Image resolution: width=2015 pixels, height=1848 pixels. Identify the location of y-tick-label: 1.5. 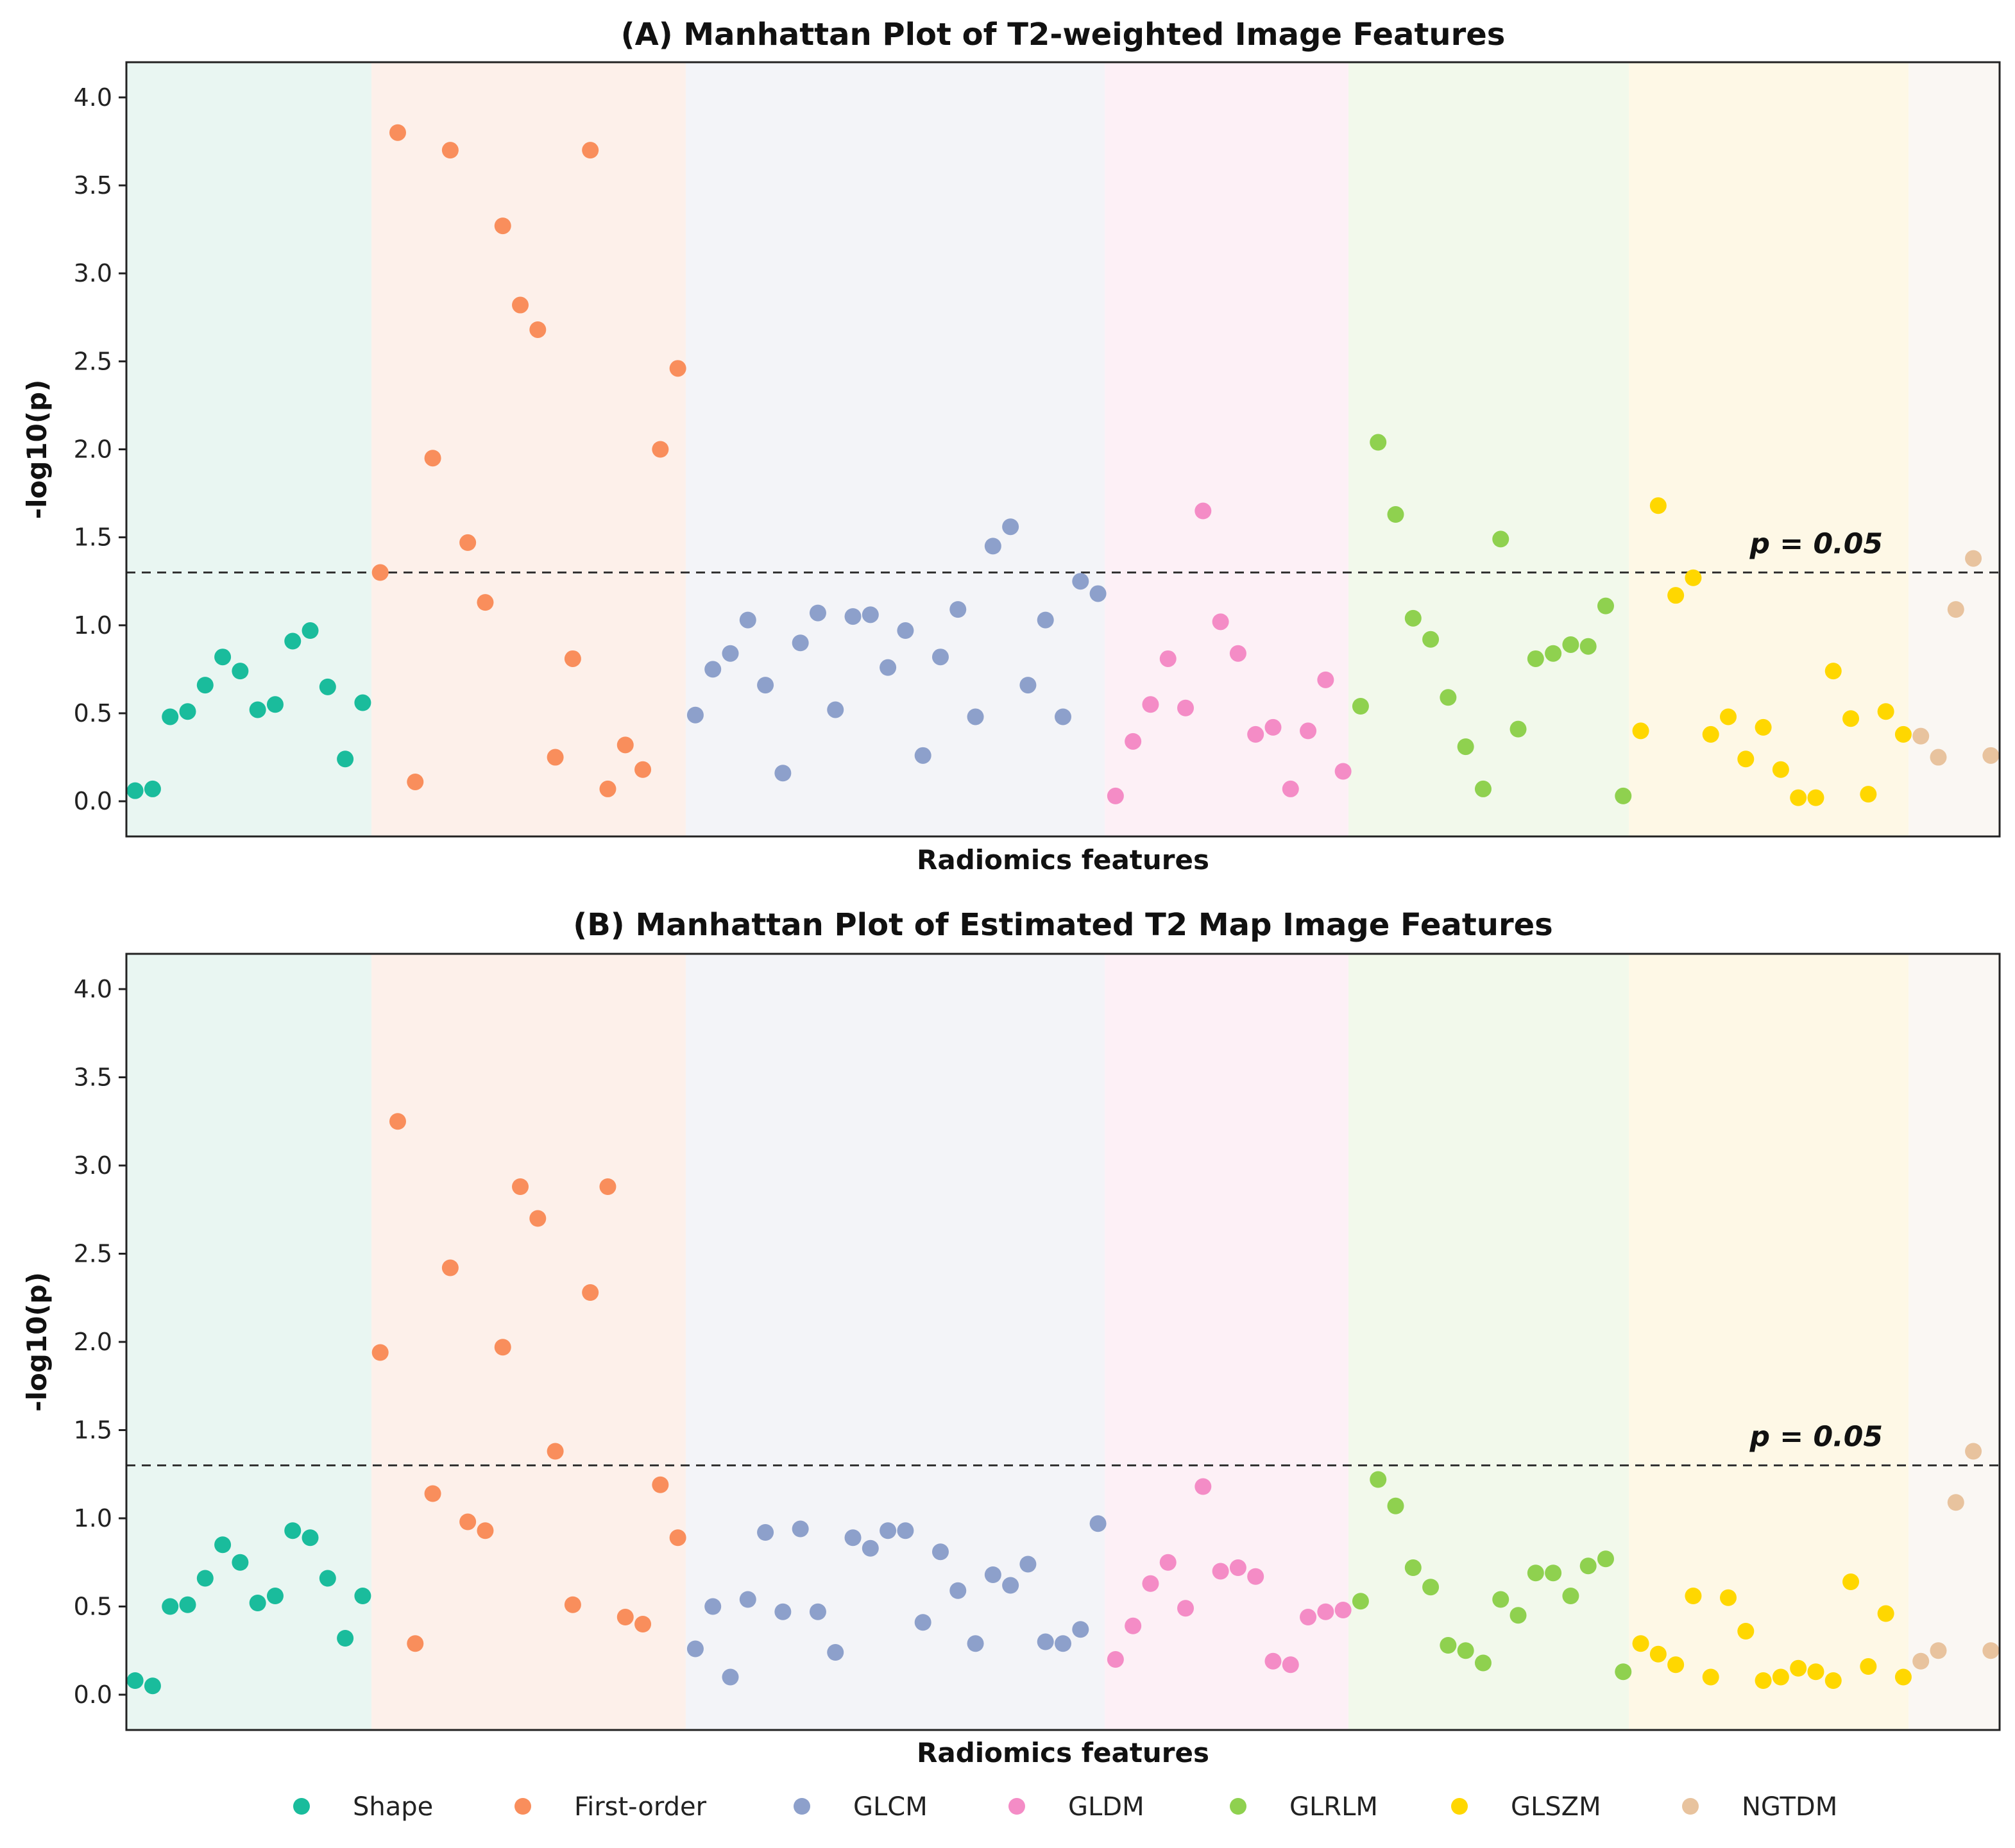
(93, 1430).